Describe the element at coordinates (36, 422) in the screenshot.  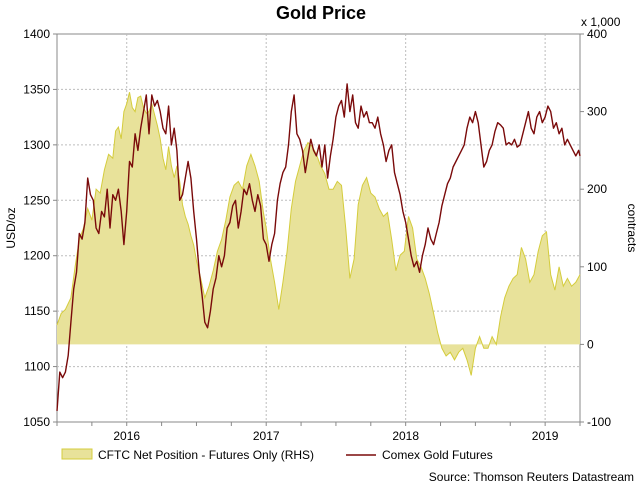
I see `y-tick-label: 1050` at that location.